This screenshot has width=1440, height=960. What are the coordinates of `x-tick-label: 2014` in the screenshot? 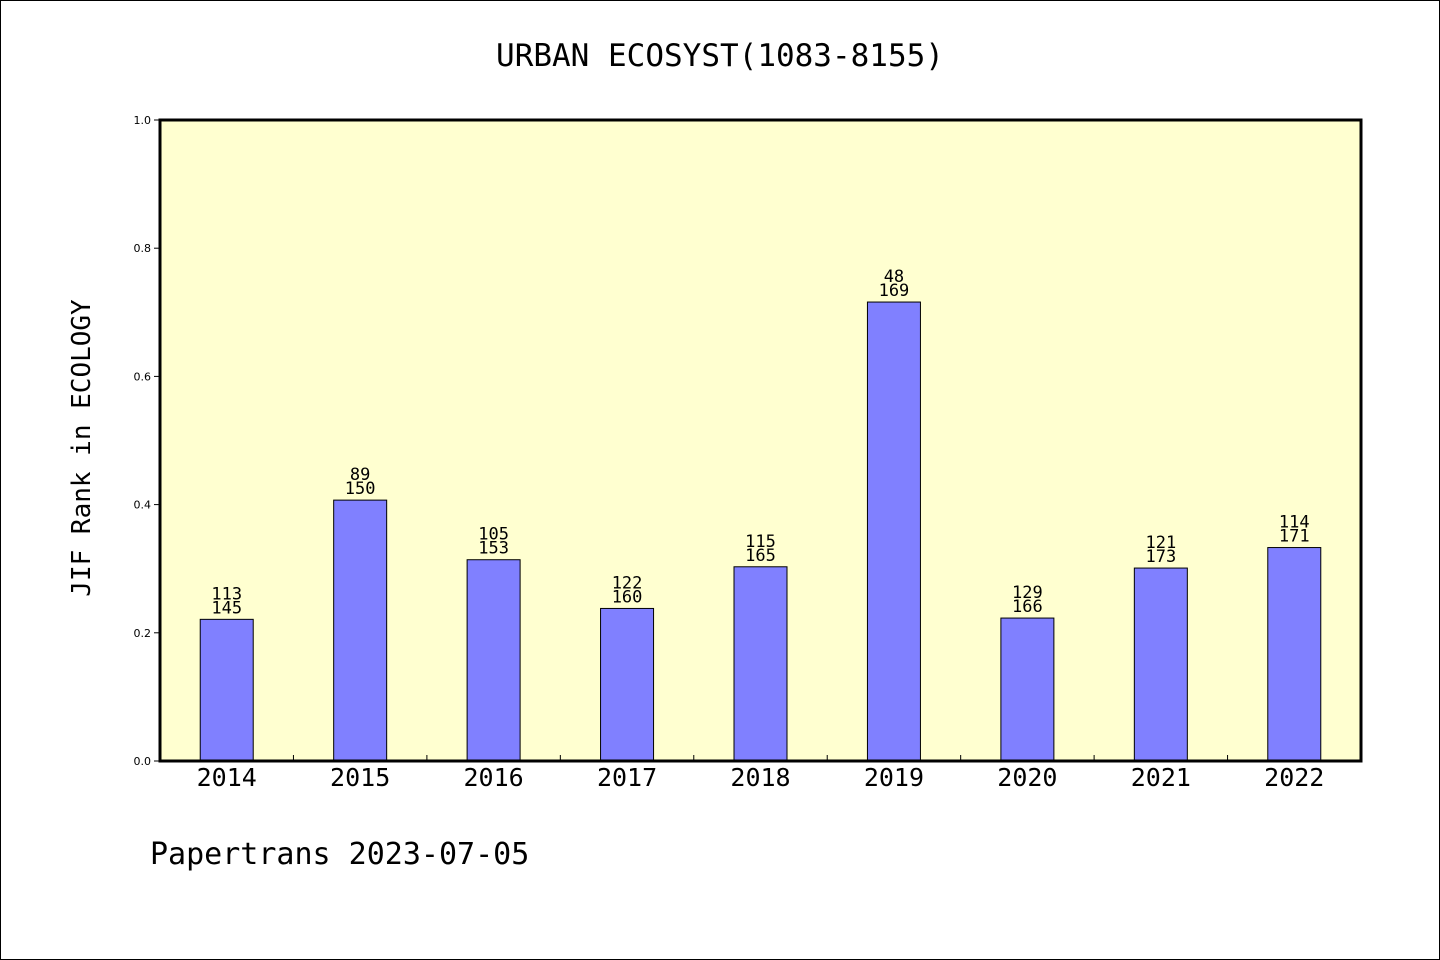 It's located at (227, 777).